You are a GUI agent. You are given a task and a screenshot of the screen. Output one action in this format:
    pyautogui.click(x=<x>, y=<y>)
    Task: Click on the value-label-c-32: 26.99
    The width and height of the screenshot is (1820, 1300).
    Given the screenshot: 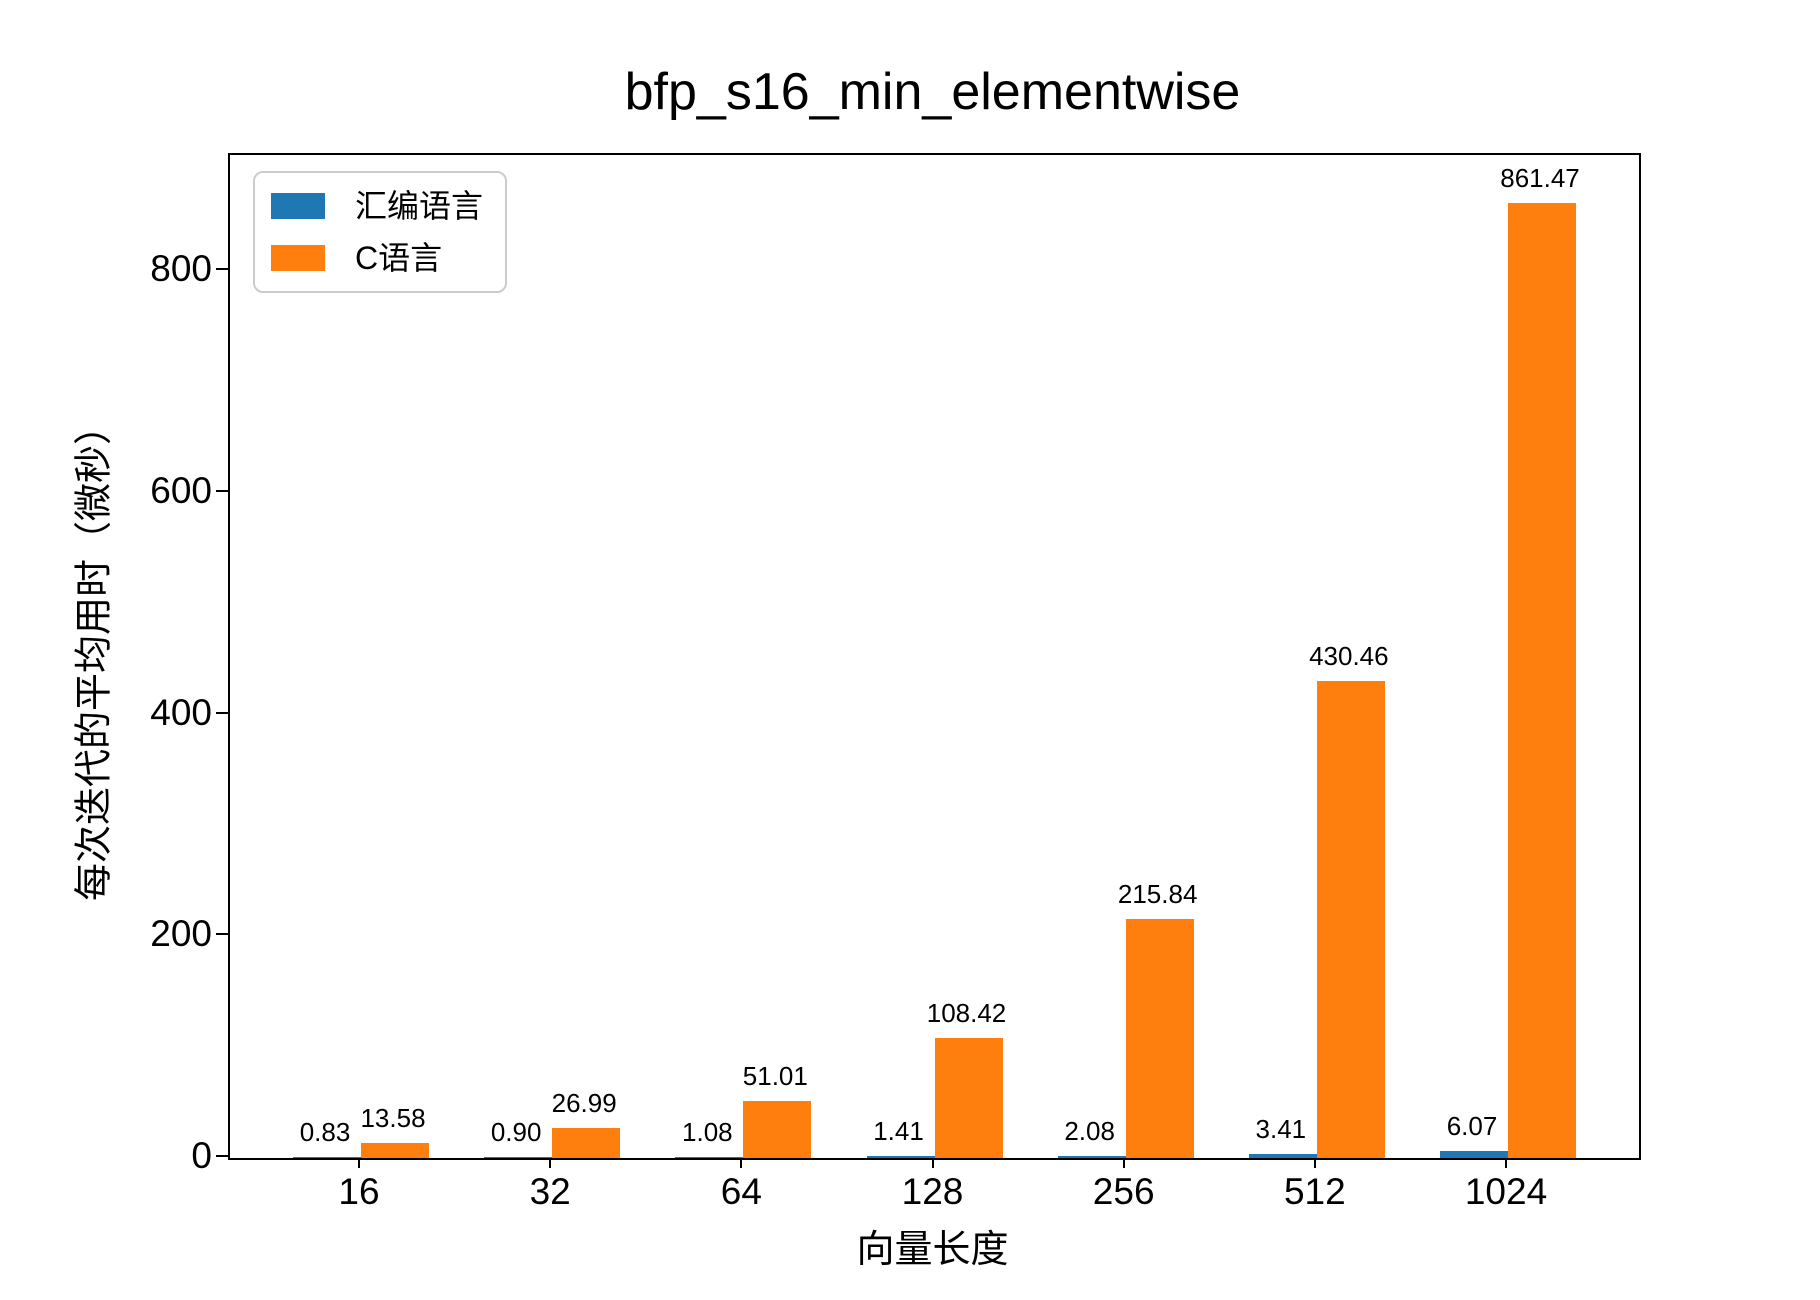 What is the action you would take?
    pyautogui.click(x=584, y=1103)
    